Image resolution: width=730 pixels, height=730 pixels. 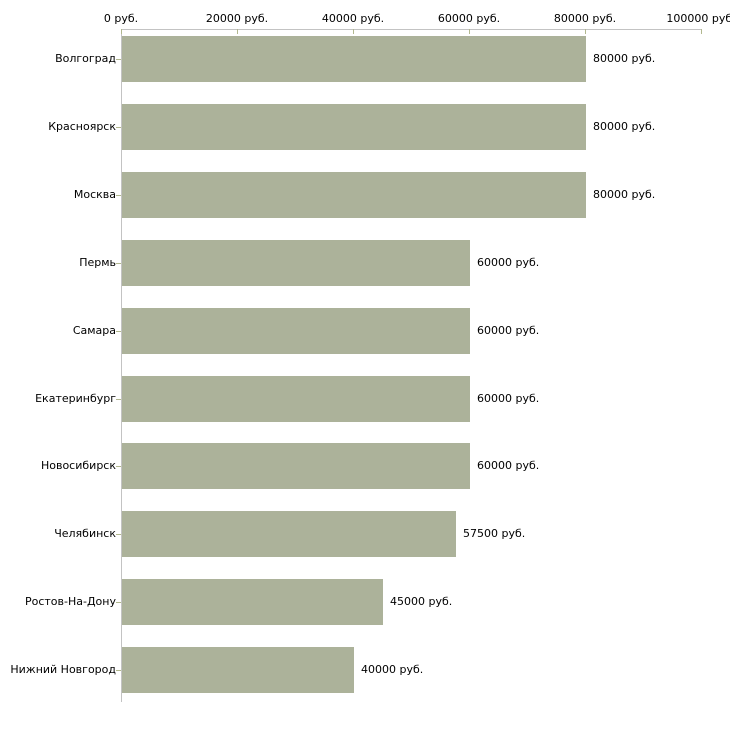 What do you see at coordinates (411, 29) in the screenshot?
I see `x-axis-line` at bounding box center [411, 29].